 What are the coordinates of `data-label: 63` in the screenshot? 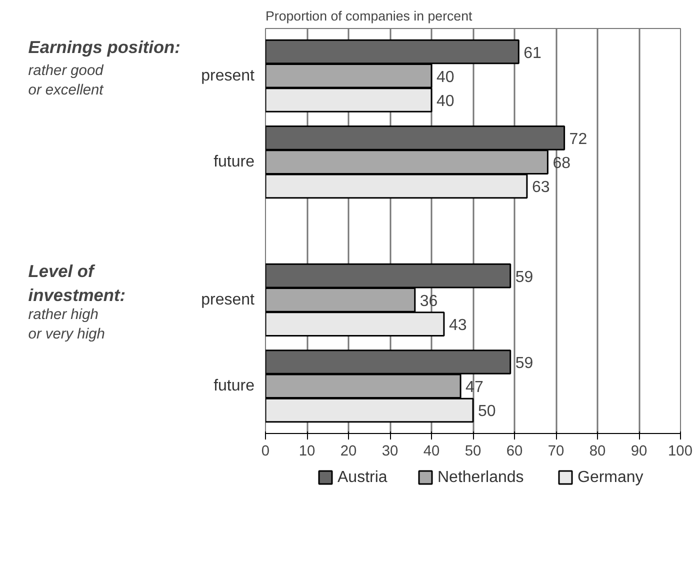 It's located at (541, 187).